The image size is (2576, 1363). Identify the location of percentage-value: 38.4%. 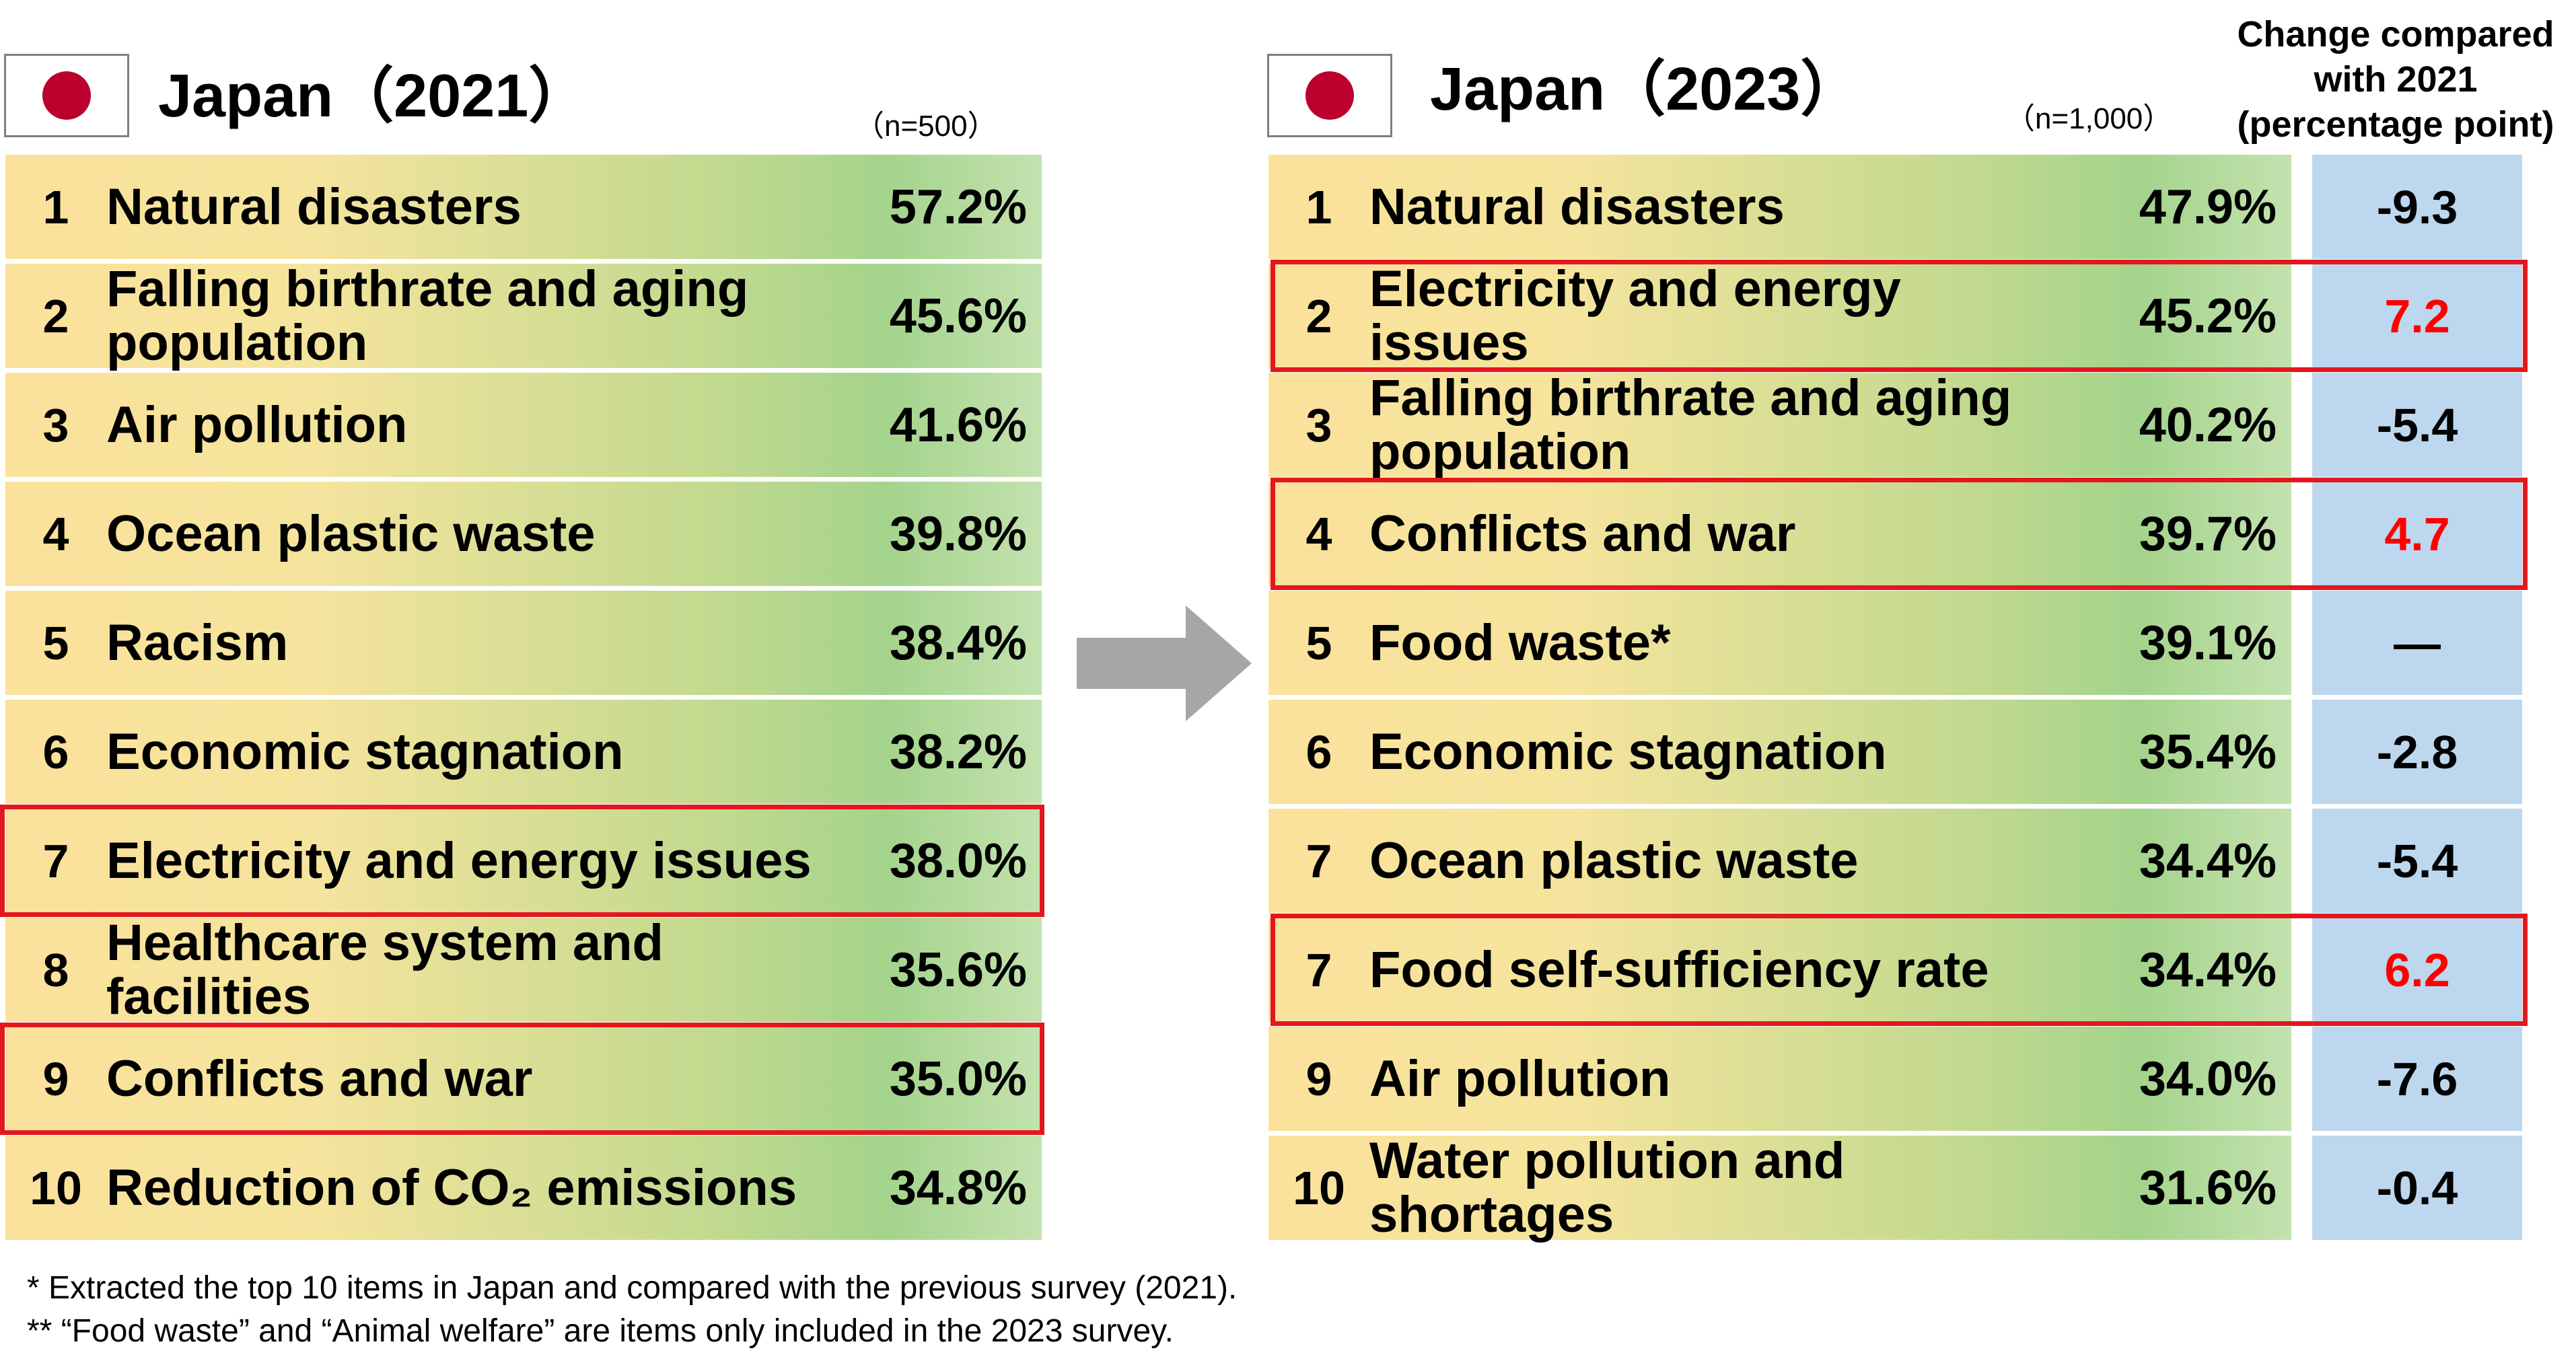
(958, 643).